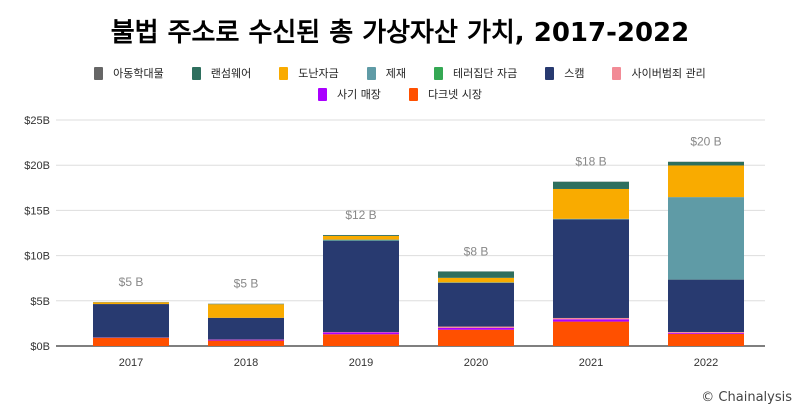  Describe the element at coordinates (455, 94) in the screenshot. I see `legend-label: 다크넷 시장` at that location.